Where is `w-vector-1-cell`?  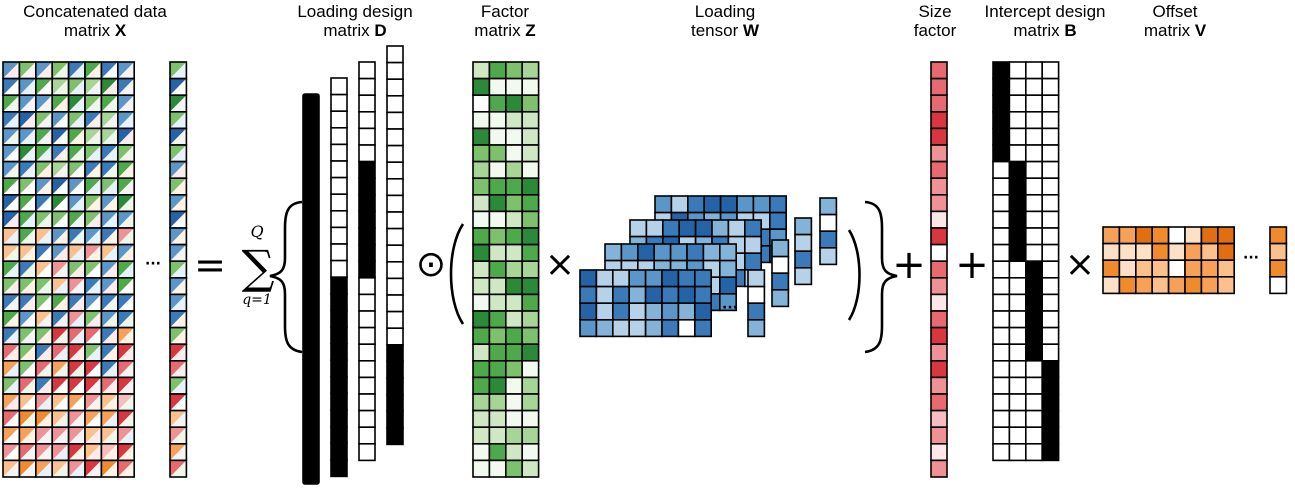 w-vector-1-cell is located at coordinates (828, 239).